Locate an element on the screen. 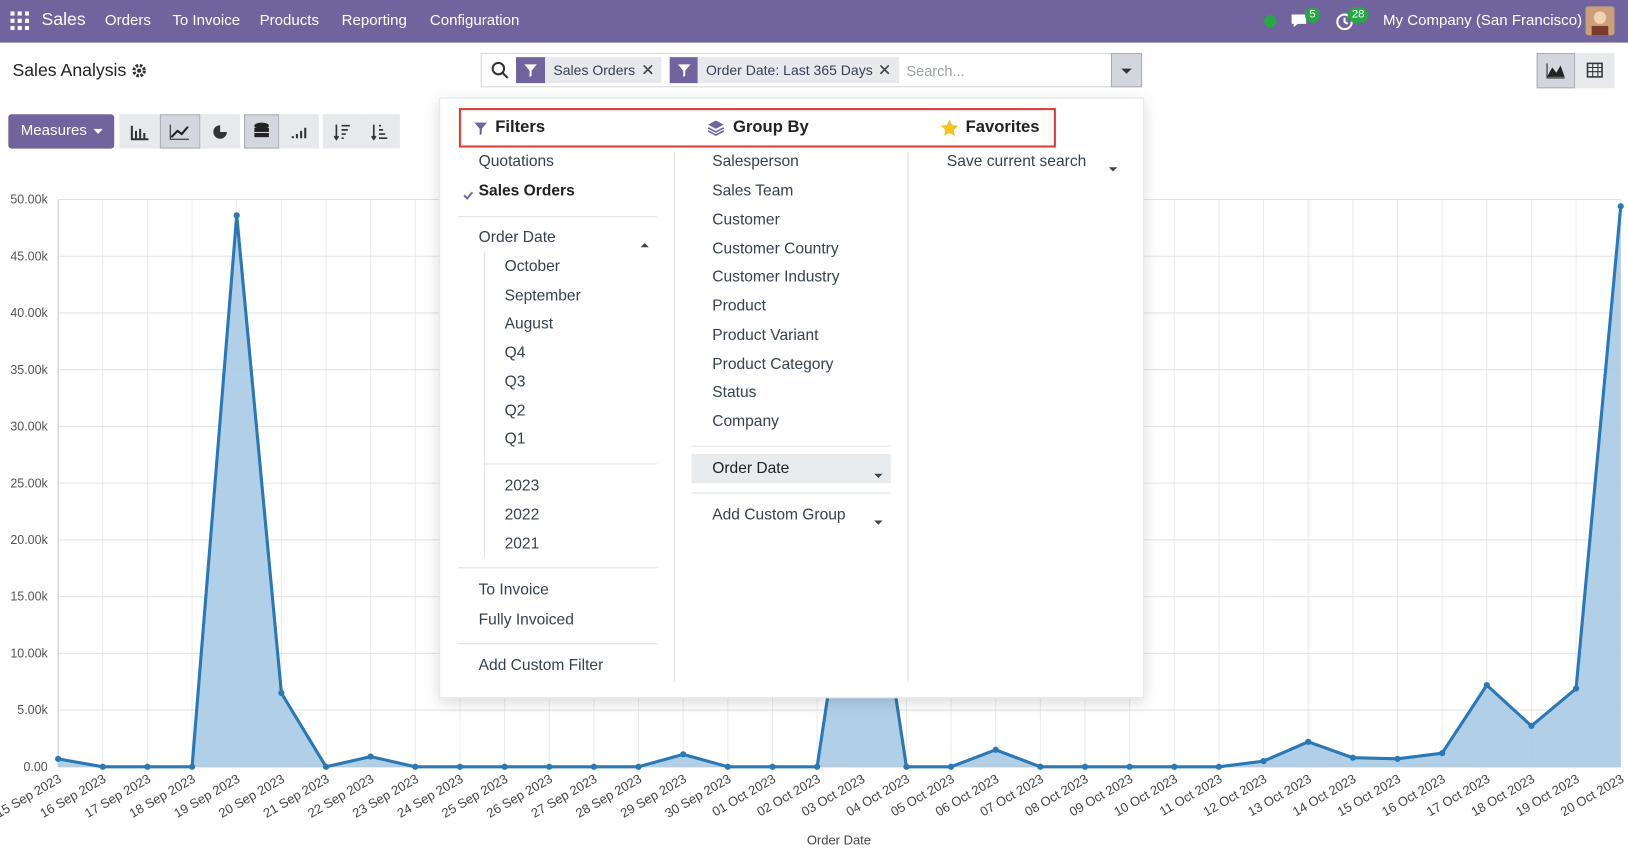 The height and width of the screenshot is (852, 1628). group-by-header: Group By is located at coordinates (771, 127).